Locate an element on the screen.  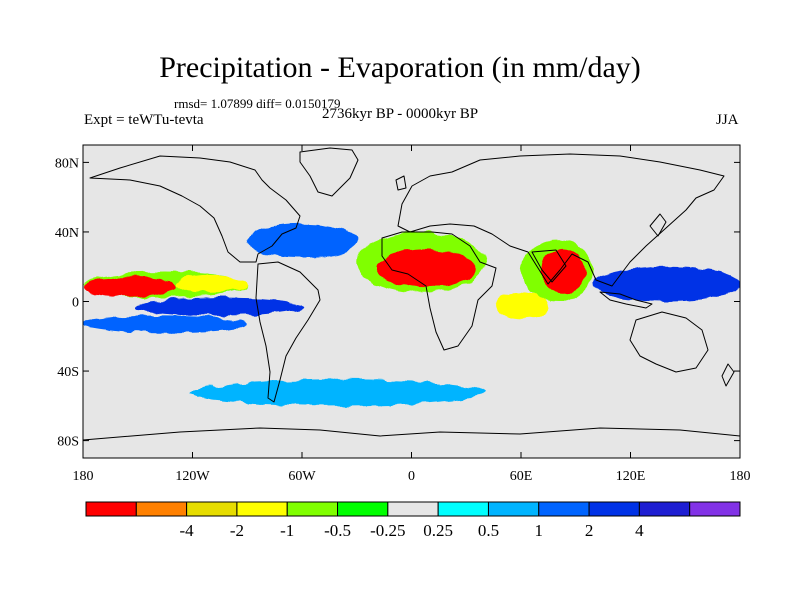
x-tick-label-3: 0 is located at coordinates (411, 476).